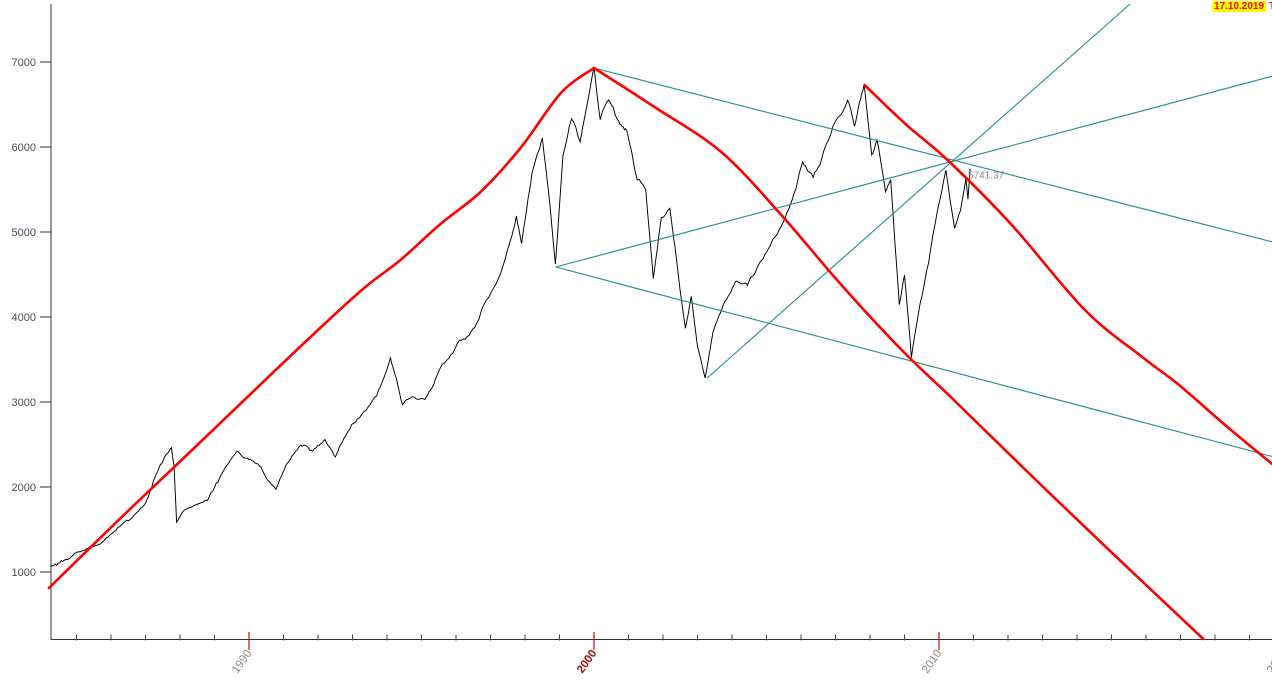  I want to click on trendline-teal-resistance-from-2000-peak, so click(932, 155).